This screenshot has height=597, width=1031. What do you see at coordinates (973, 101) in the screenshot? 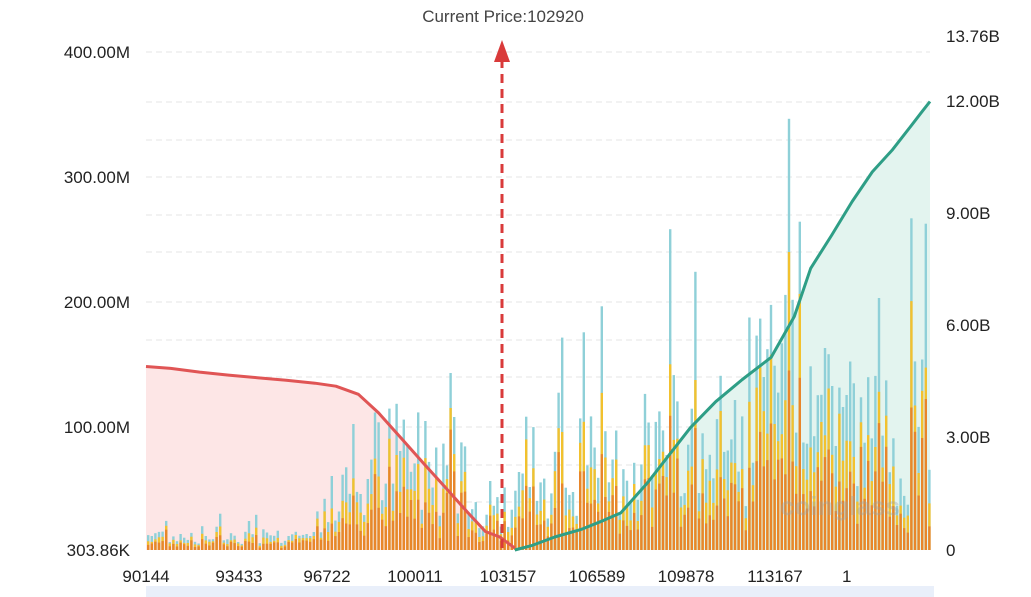
I see `right-tick-label: 12.00B` at bounding box center [973, 101].